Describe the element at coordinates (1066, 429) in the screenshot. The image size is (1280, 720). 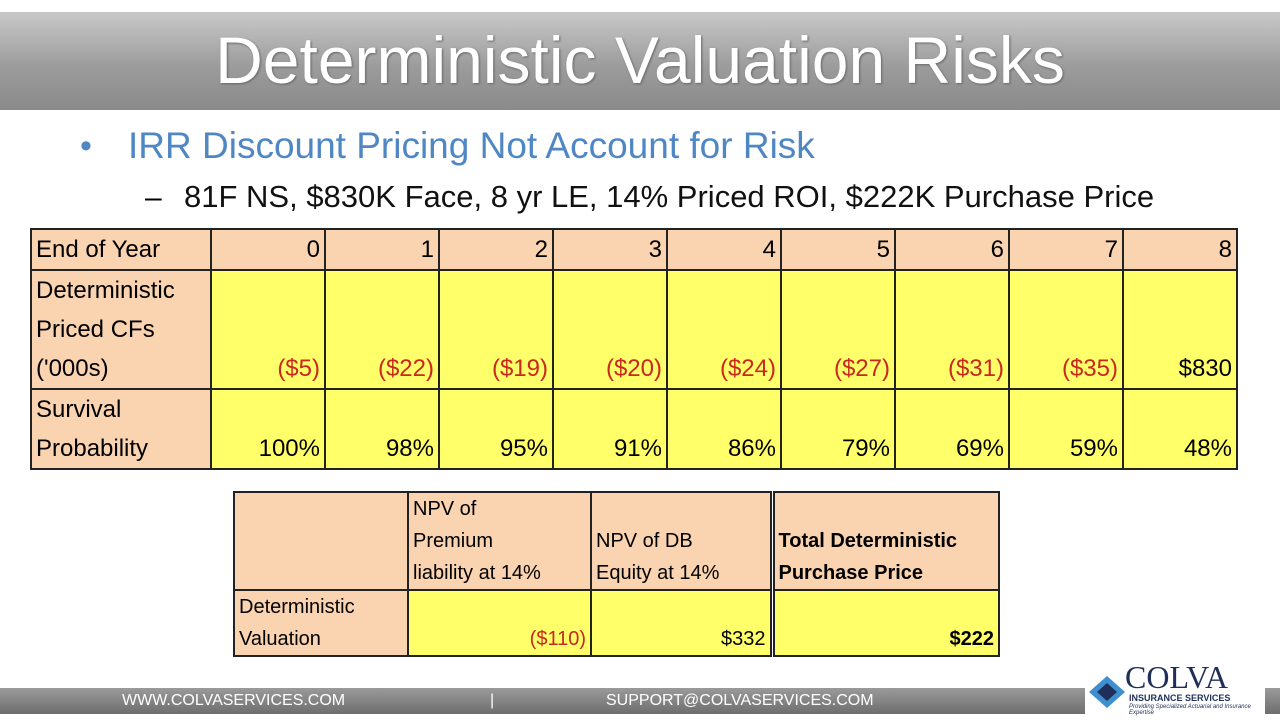
I see `table-cell: 59%` at that location.